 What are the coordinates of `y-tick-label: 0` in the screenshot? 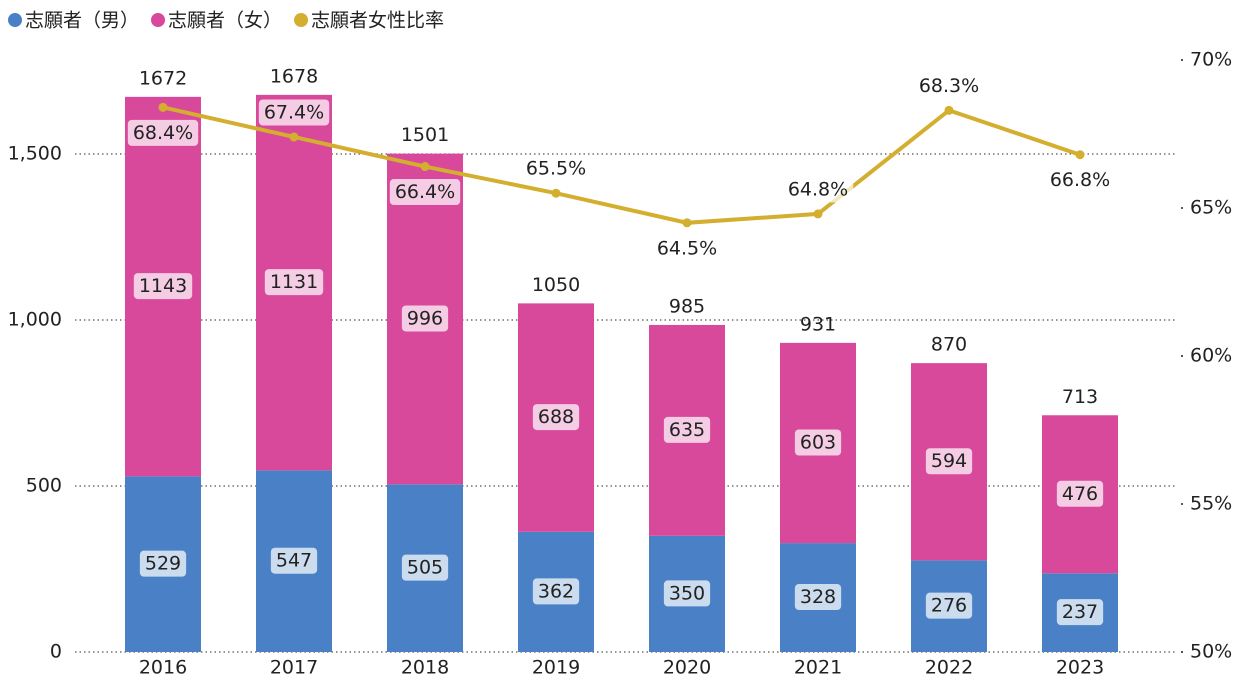 It's located at (56, 652).